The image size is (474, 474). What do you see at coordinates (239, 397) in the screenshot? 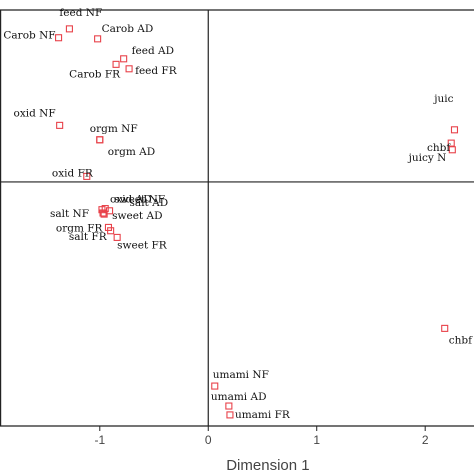
I see `point-label: umami AD` at bounding box center [239, 397].